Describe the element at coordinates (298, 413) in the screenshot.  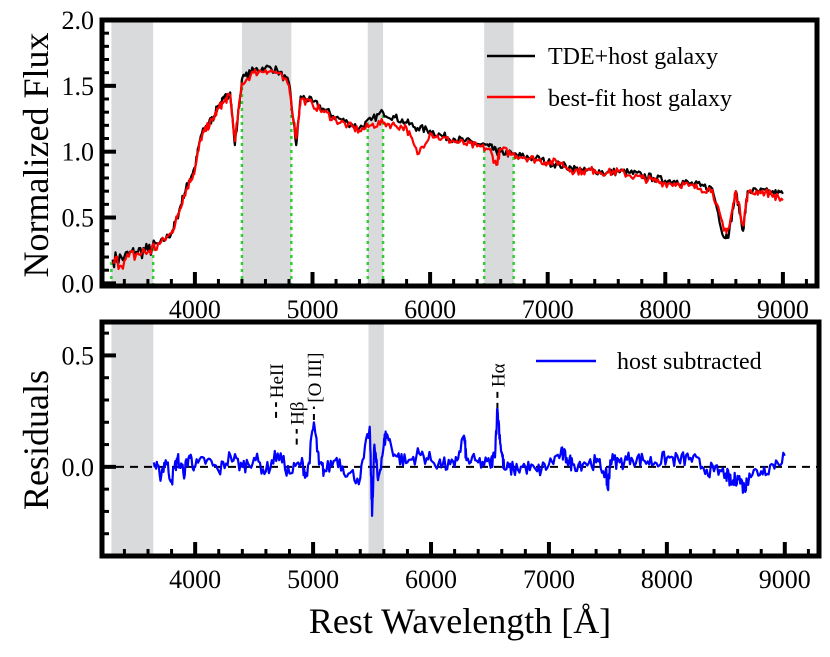
I see `annotation-label: Hβ` at that location.